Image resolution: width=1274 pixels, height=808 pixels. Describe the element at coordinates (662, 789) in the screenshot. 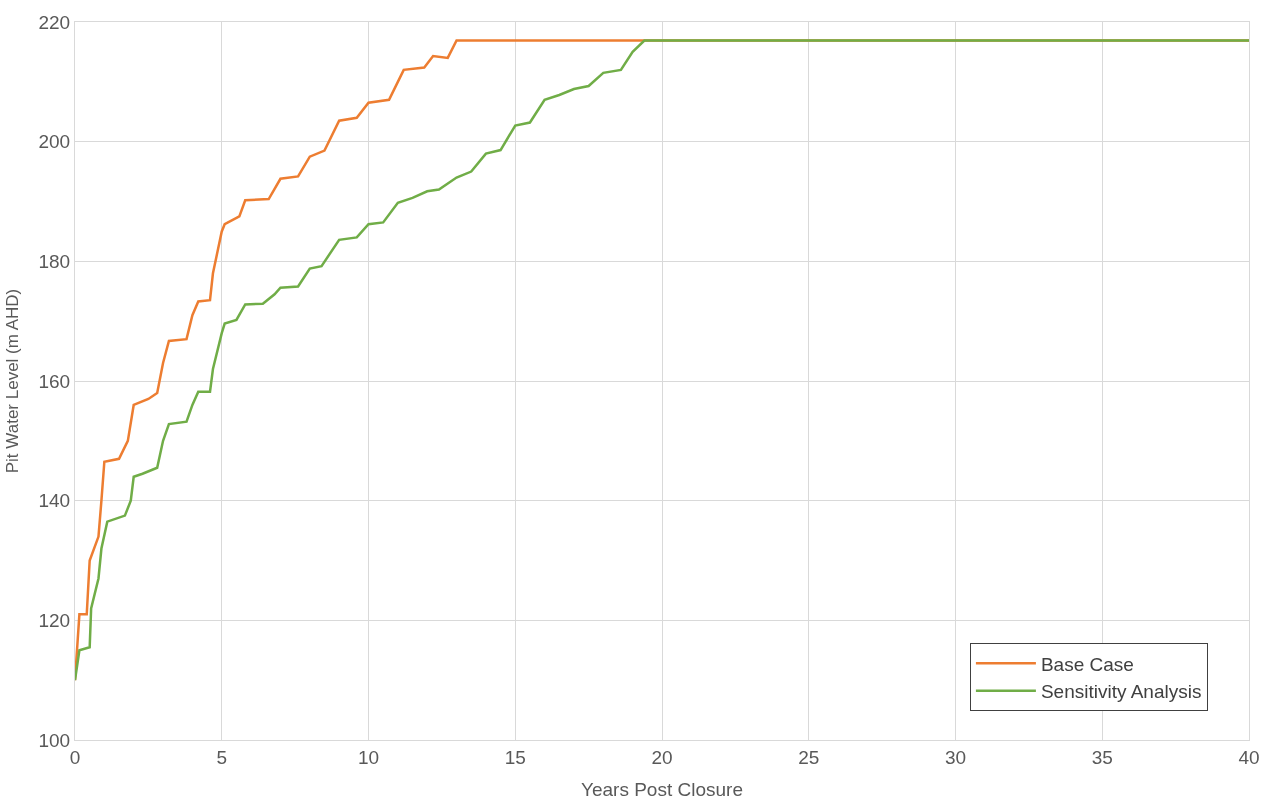

I see `x-axis-title: Years Post Closure` at that location.